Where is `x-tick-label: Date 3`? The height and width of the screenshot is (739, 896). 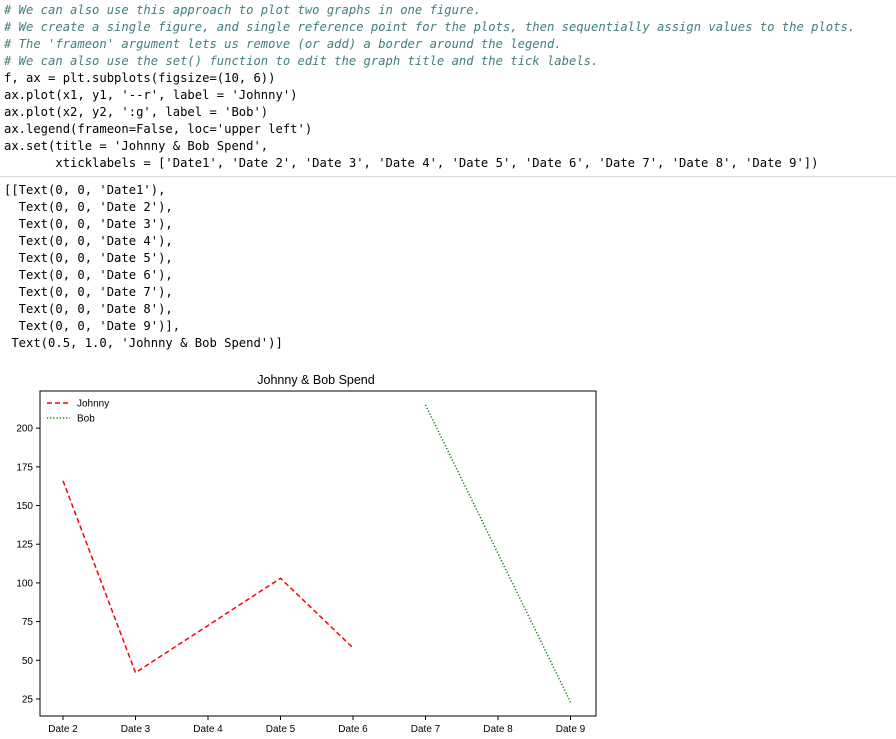 x-tick-label: Date 3 is located at coordinates (136, 729).